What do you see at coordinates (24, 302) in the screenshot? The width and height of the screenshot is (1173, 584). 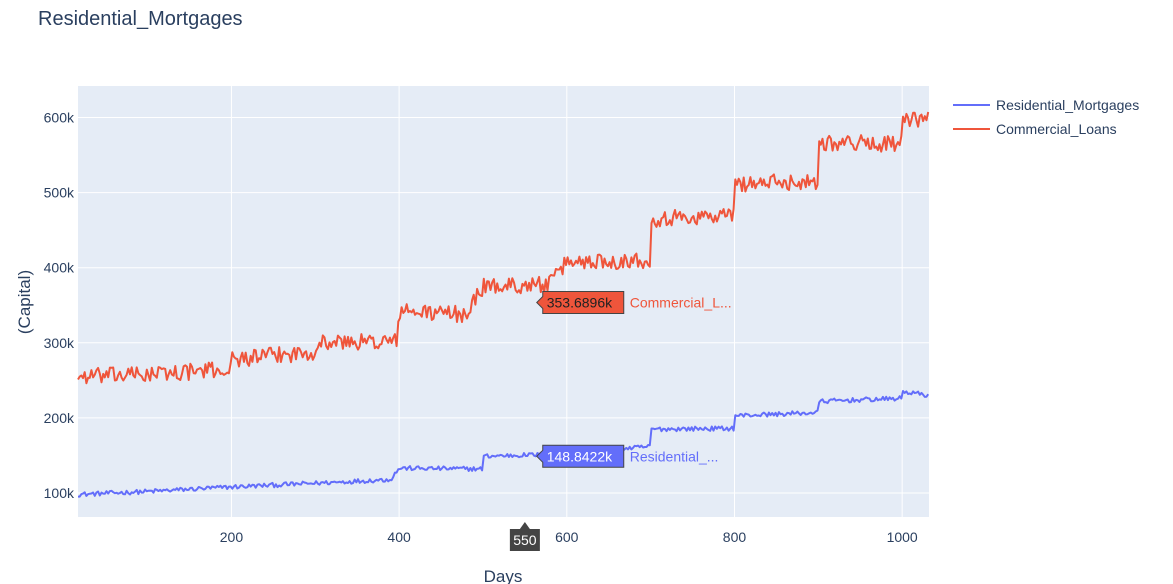 I see `y-axis-title: (Capital)` at bounding box center [24, 302].